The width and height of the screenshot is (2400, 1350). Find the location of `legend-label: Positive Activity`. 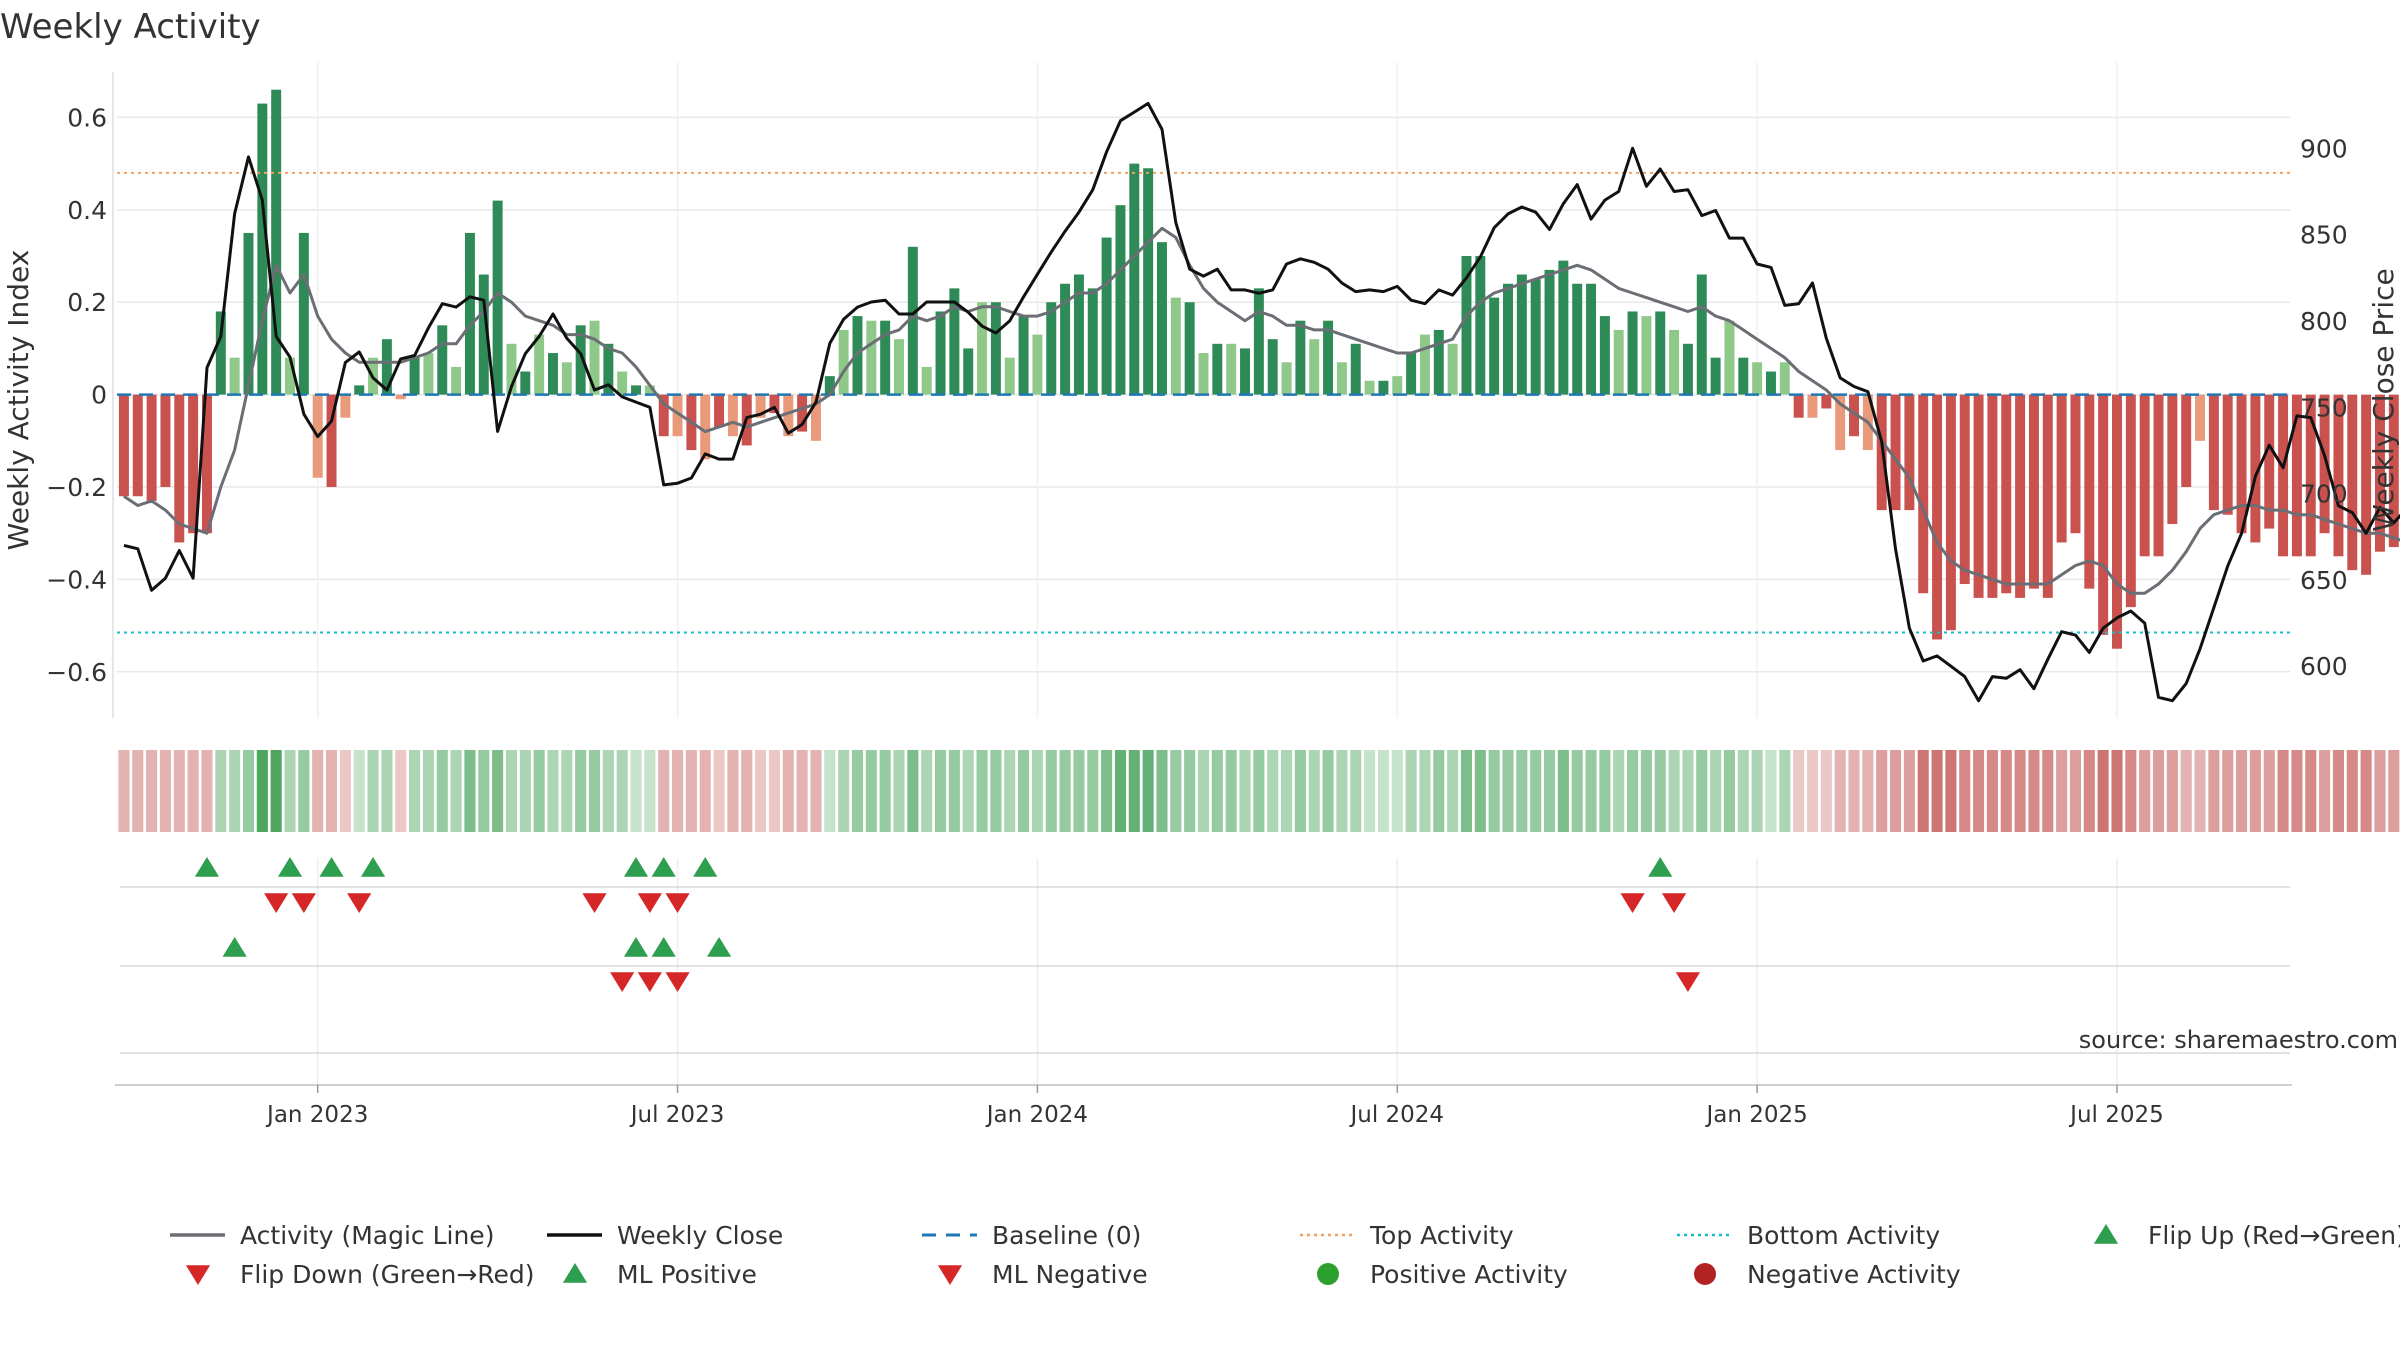

legend-label: Positive Activity is located at coordinates (1469, 1274).